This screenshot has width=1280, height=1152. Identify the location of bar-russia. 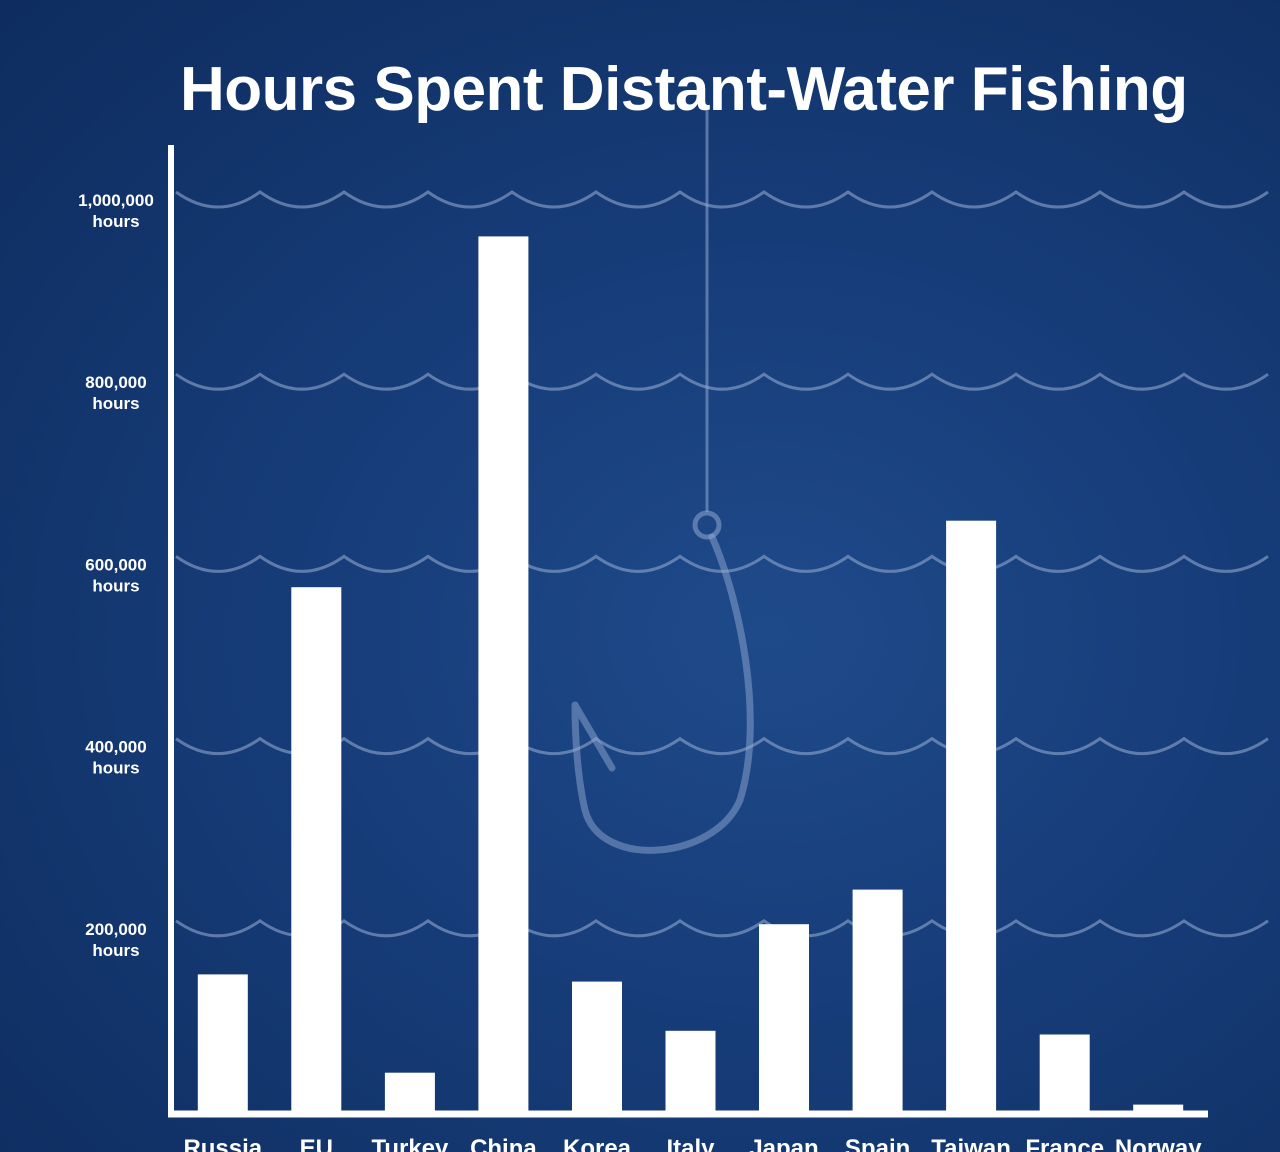
(222, 1042).